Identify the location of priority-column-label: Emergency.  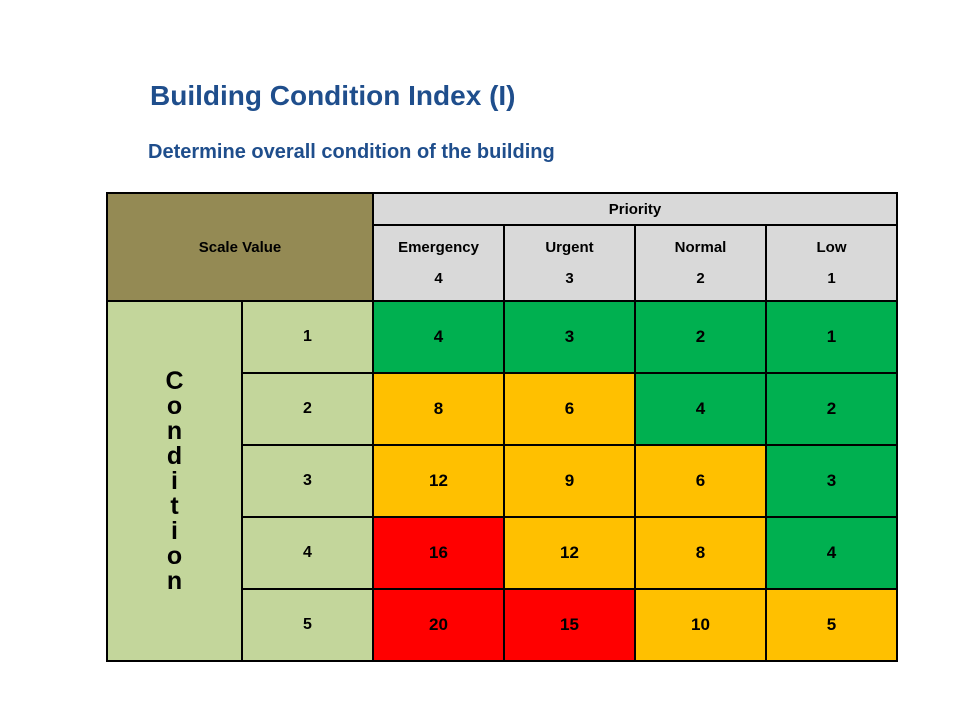
(438, 248).